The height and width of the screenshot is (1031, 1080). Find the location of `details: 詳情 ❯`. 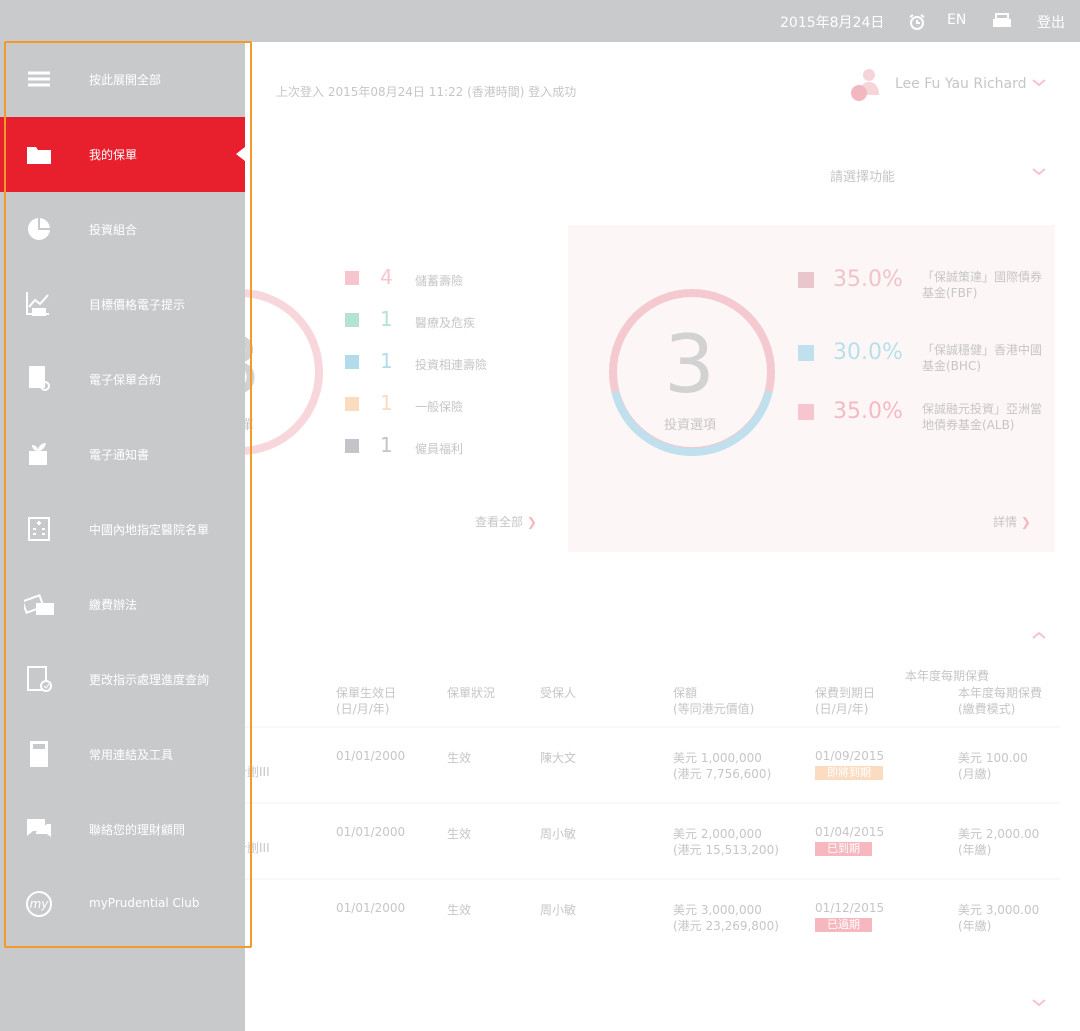

details: 詳情 ❯ is located at coordinates (1012, 522).